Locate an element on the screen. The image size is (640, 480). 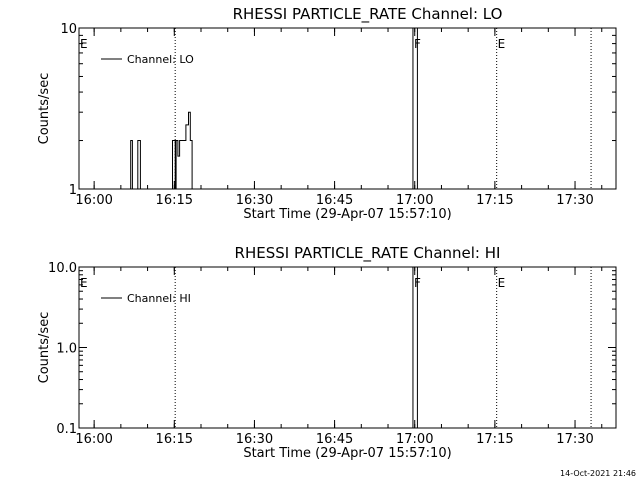
y-tick-label: 10 is located at coordinates (68, 29).